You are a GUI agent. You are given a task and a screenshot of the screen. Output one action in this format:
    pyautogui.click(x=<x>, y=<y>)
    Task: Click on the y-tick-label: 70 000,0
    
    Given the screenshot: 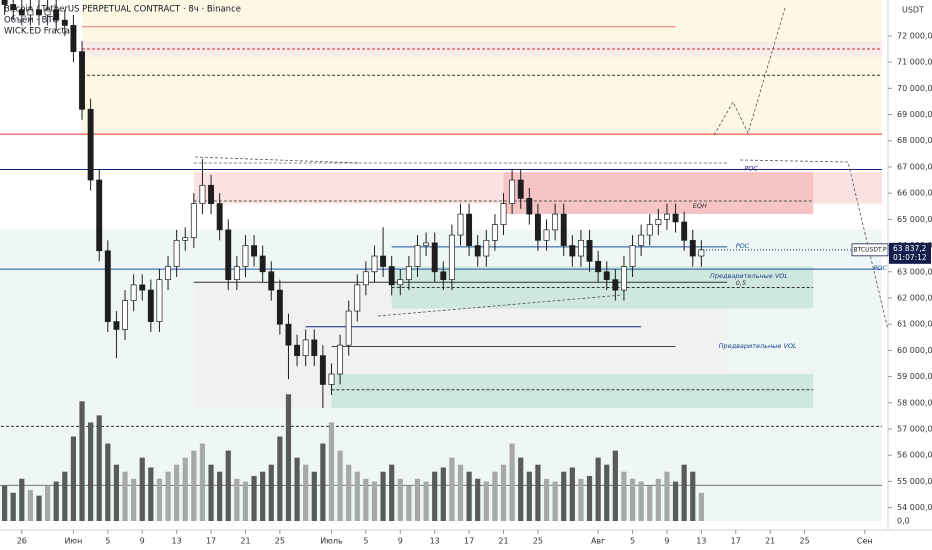 What is the action you would take?
    pyautogui.click(x=914, y=88)
    